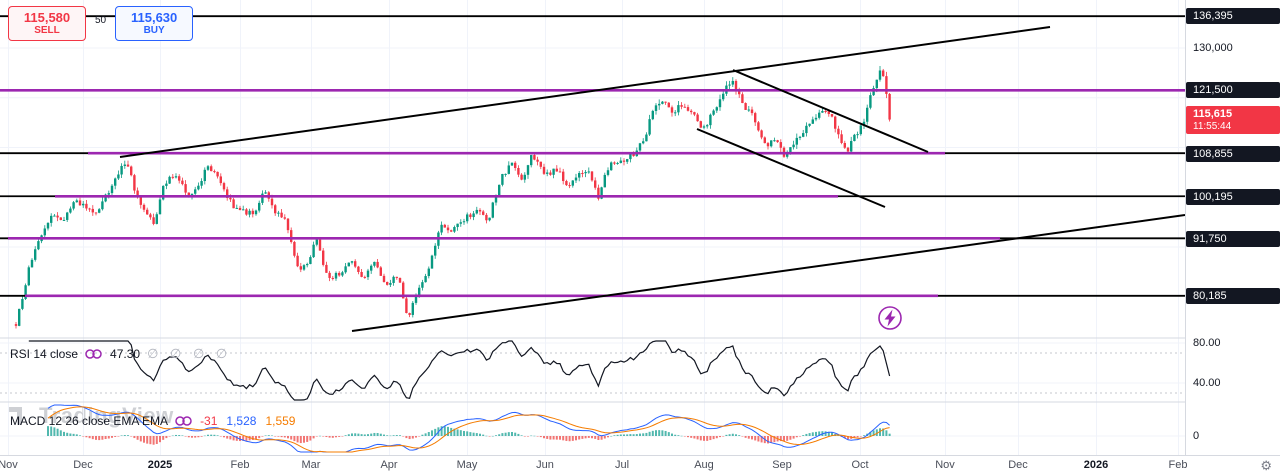  What do you see at coordinates (89, 421) in the screenshot?
I see `macd-title: MACD 12 26 close EMA EMA` at bounding box center [89, 421].